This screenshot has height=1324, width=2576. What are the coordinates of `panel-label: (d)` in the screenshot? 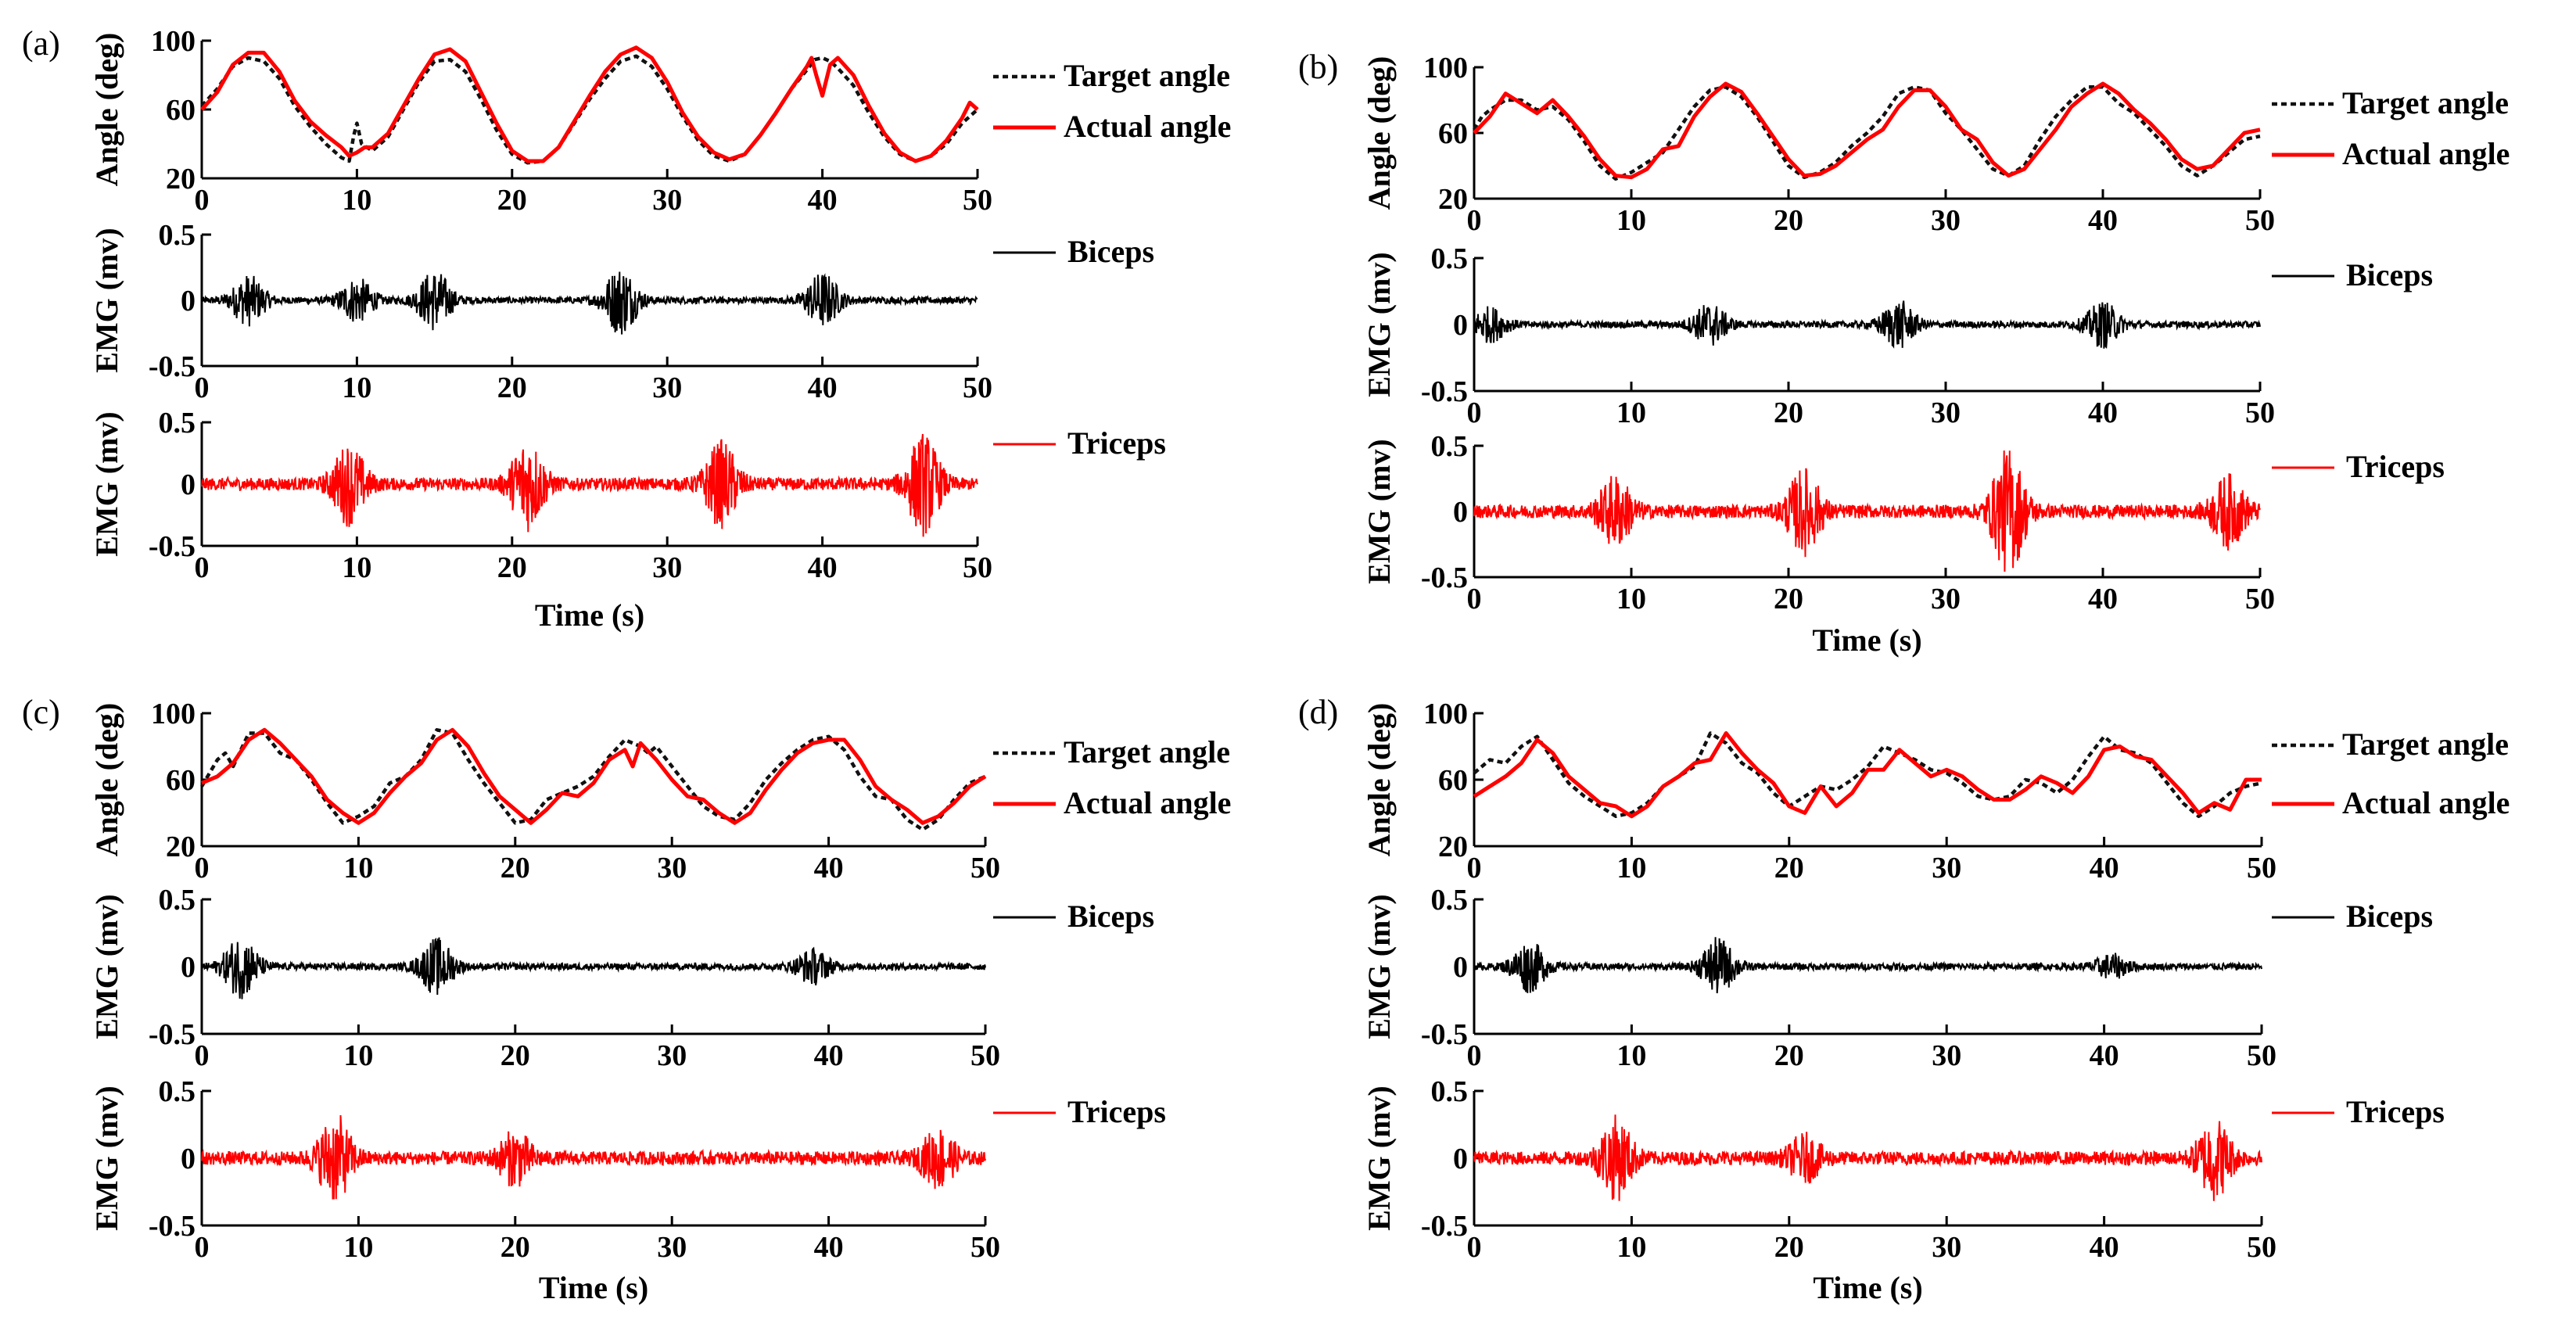 It's located at (1318, 712).